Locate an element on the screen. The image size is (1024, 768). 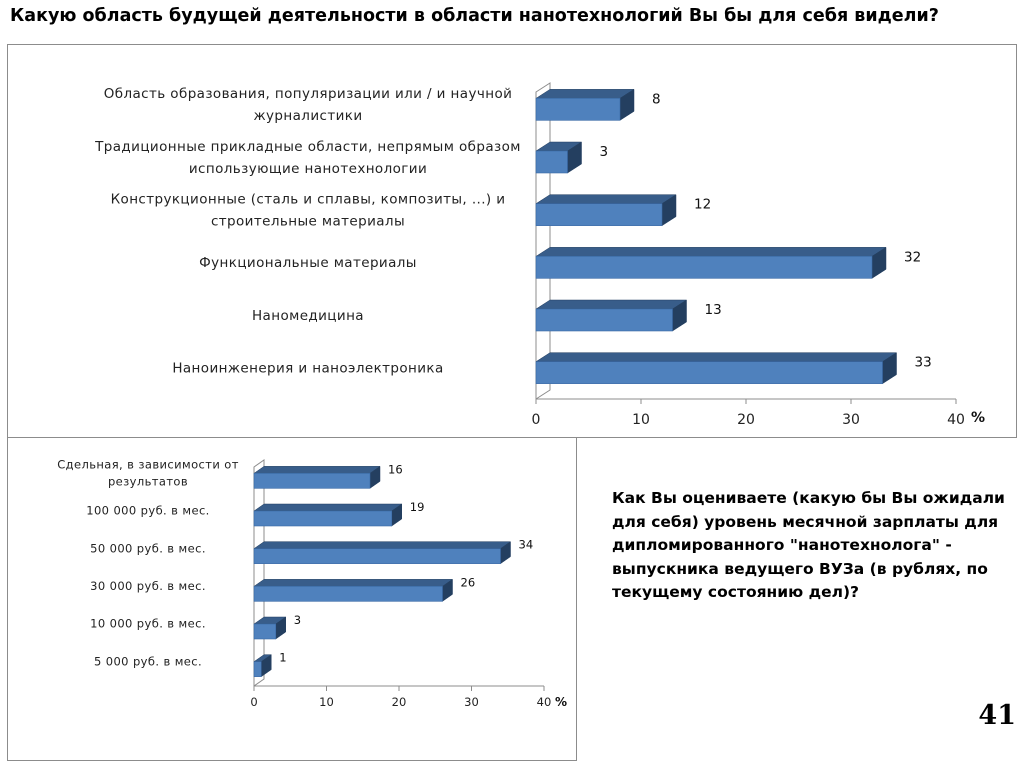
data-label: 1 is located at coordinates (282, 658).